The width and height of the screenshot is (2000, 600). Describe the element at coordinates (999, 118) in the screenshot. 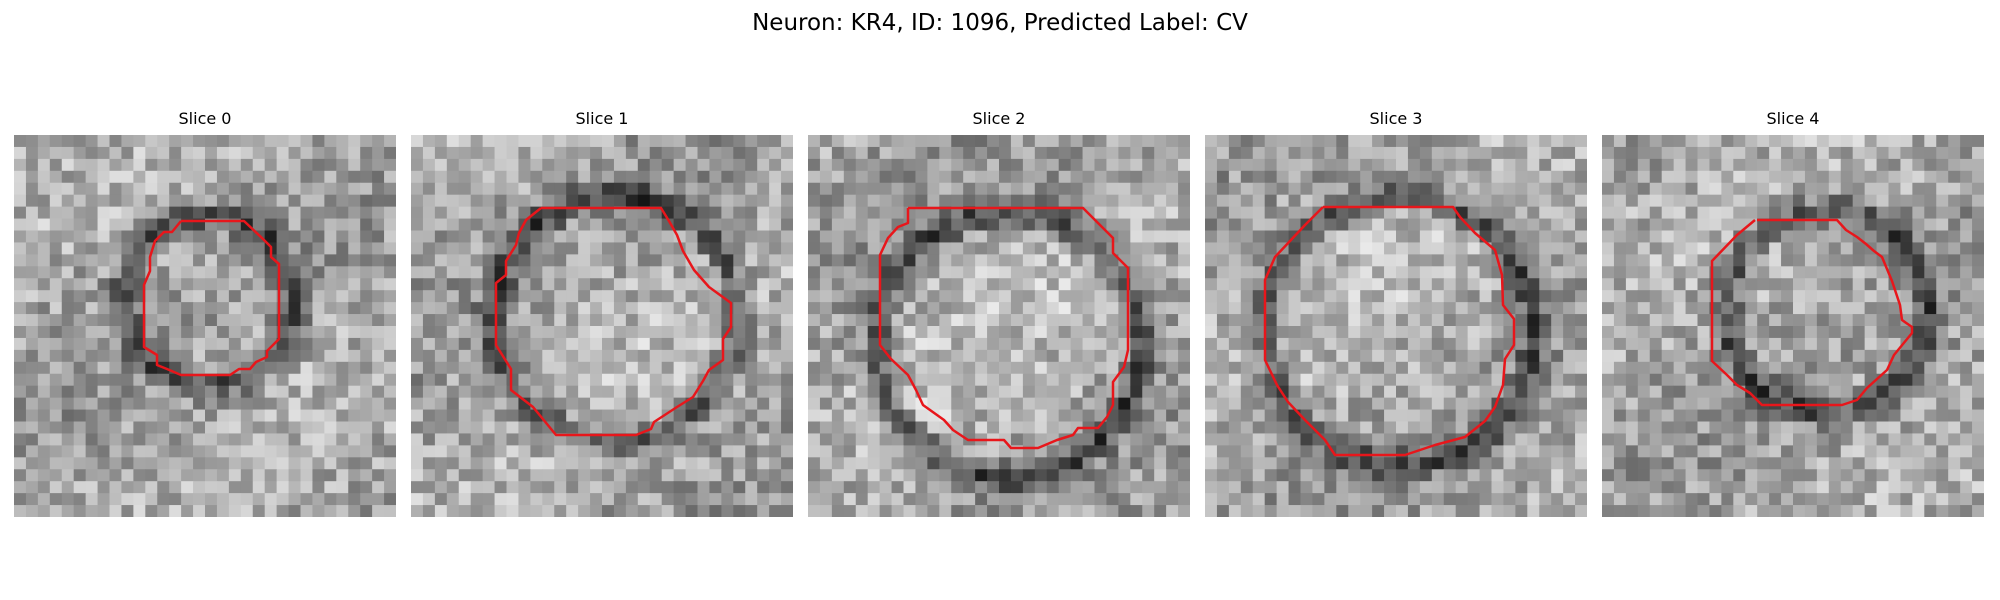

I see `slice-2-title: Slice 2` at that location.